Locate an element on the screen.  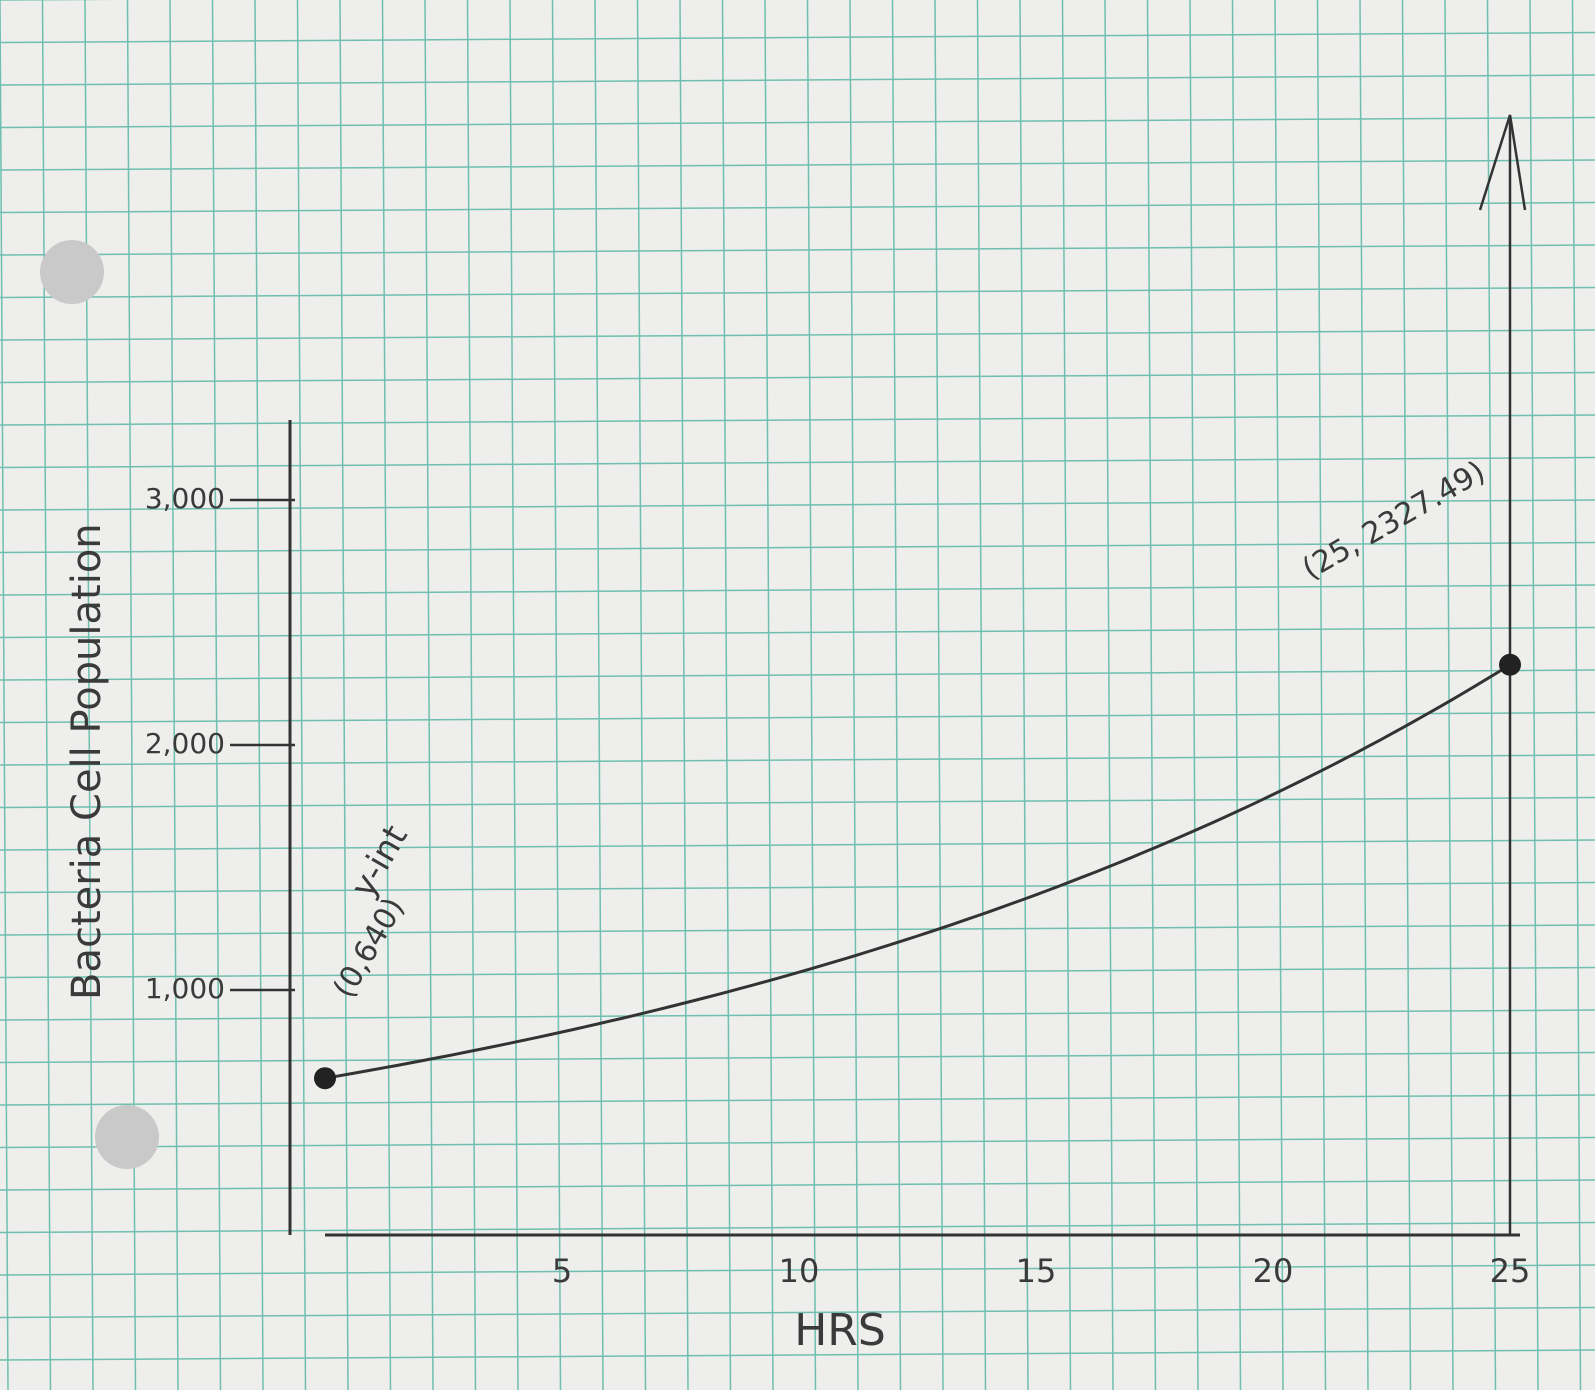
arrow-head-icon is located at coordinates (1502, 162).